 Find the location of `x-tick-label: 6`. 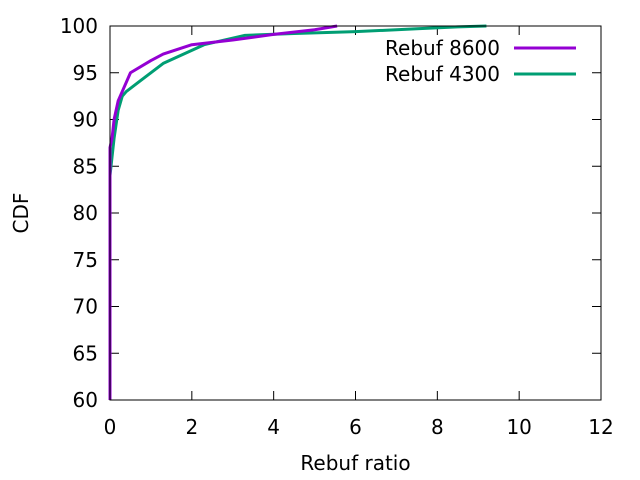

x-tick-label: 6 is located at coordinates (355, 427).